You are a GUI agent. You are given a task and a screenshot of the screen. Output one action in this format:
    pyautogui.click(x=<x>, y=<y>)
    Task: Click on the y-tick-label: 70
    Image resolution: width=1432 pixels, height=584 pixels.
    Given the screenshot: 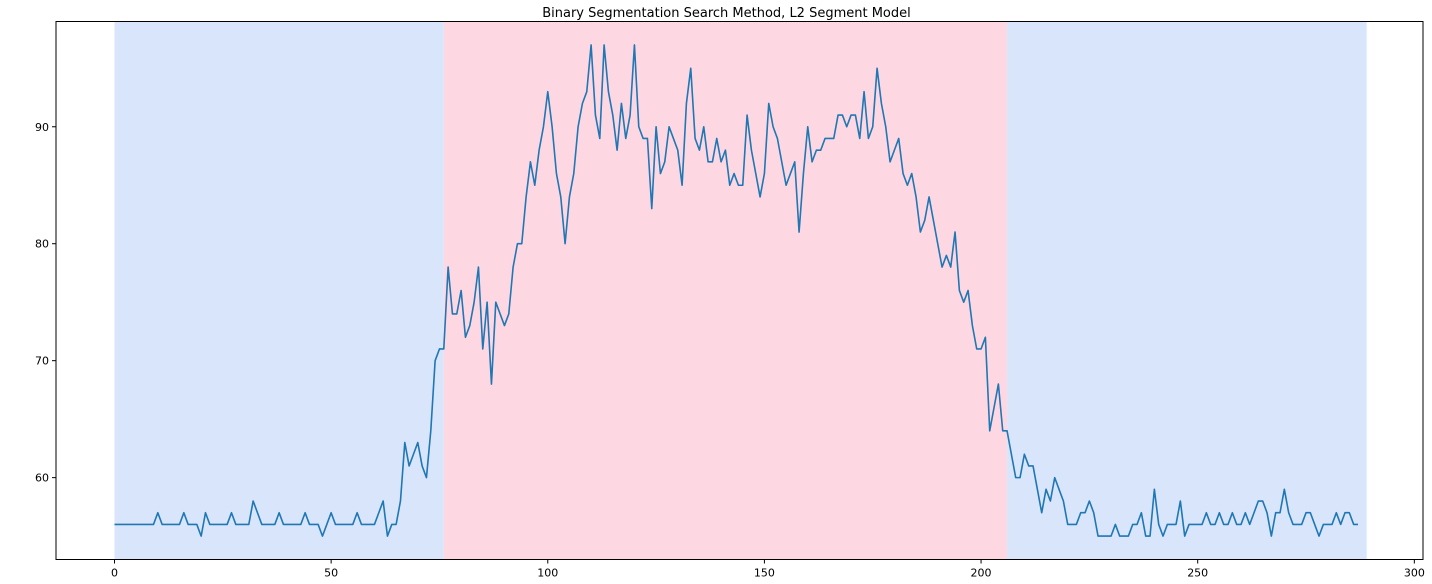 What is the action you would take?
    pyautogui.click(x=42, y=361)
    